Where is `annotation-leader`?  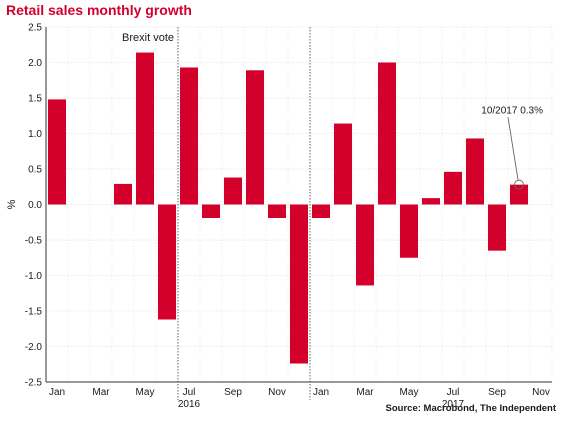 annotation-leader is located at coordinates (513, 148).